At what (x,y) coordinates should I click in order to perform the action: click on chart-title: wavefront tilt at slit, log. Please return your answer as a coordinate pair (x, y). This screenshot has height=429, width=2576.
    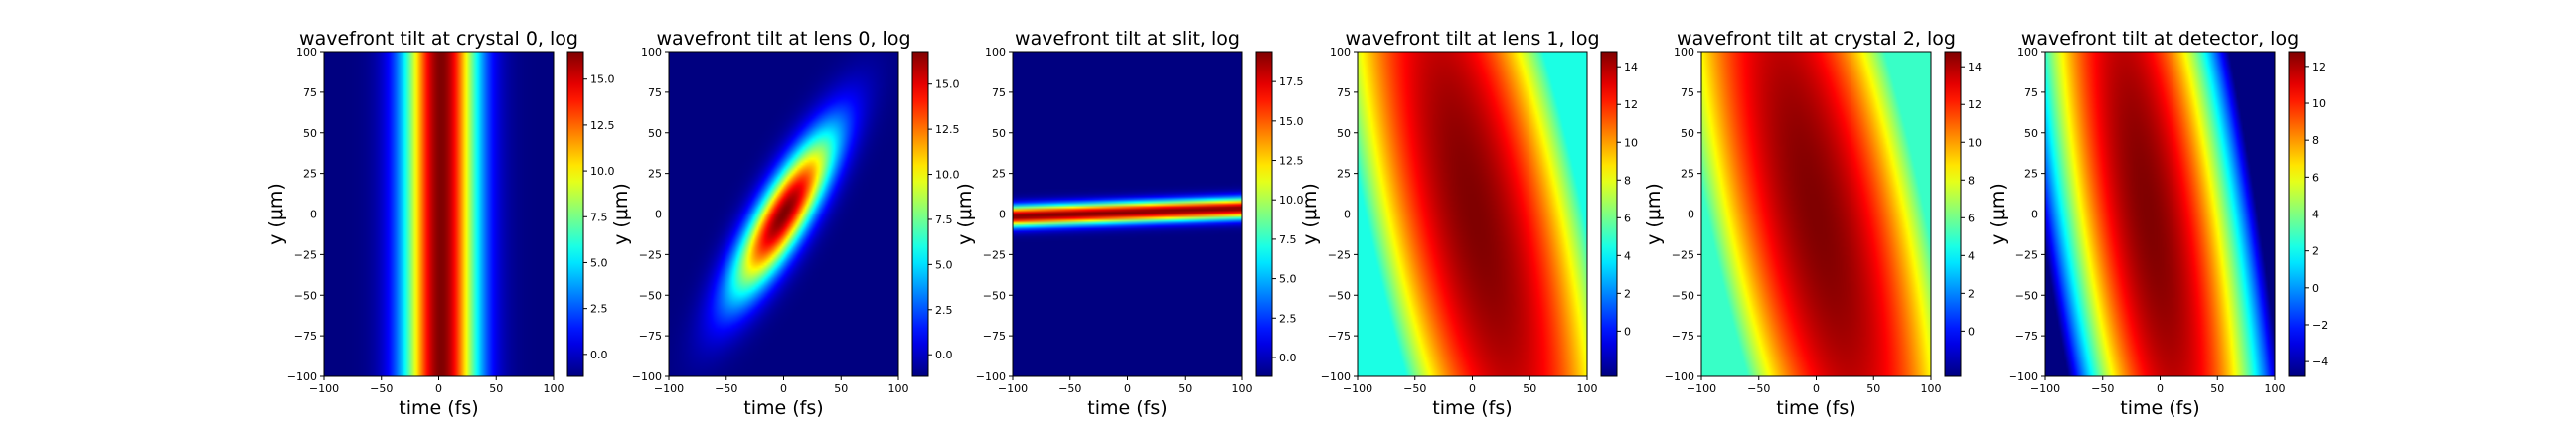
    Looking at the image, I should click on (1127, 39).